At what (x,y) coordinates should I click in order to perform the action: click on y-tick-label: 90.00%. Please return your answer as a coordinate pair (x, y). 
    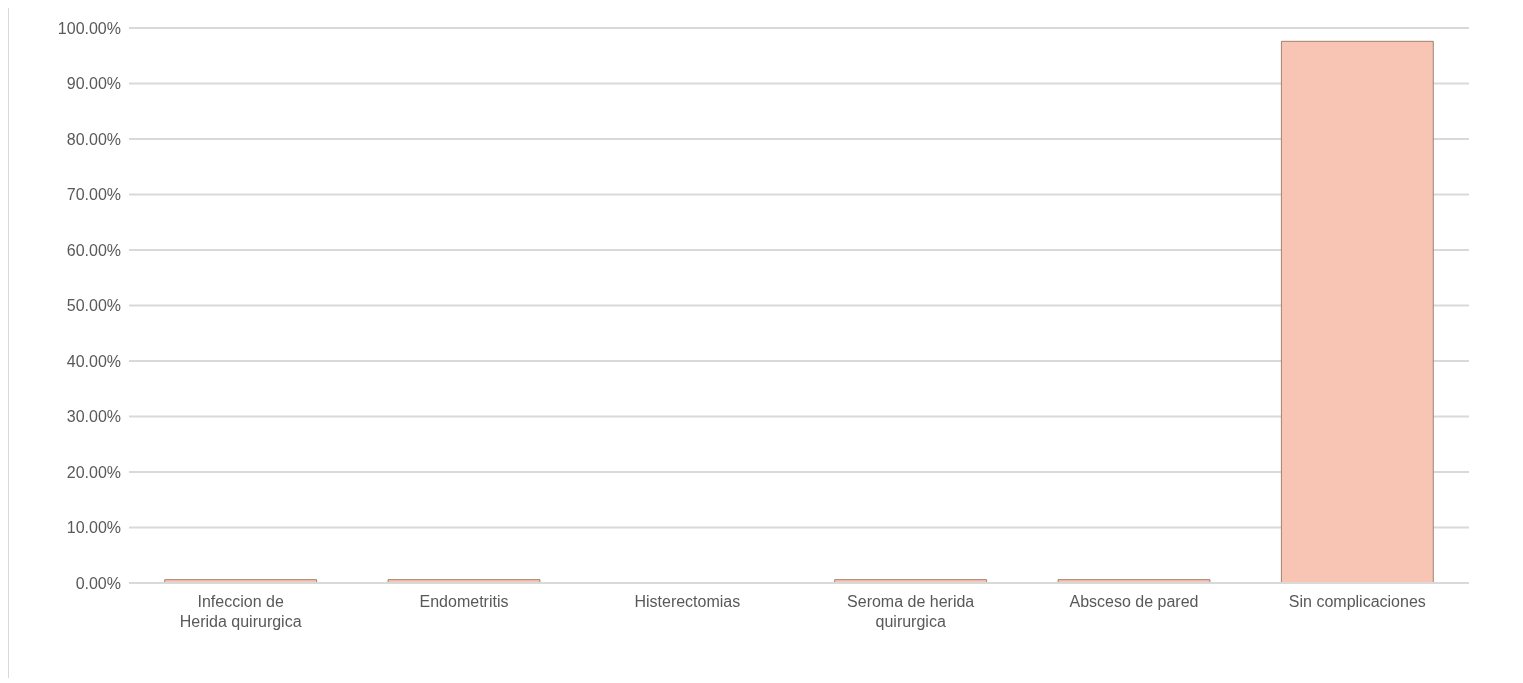
    Looking at the image, I should click on (93, 84).